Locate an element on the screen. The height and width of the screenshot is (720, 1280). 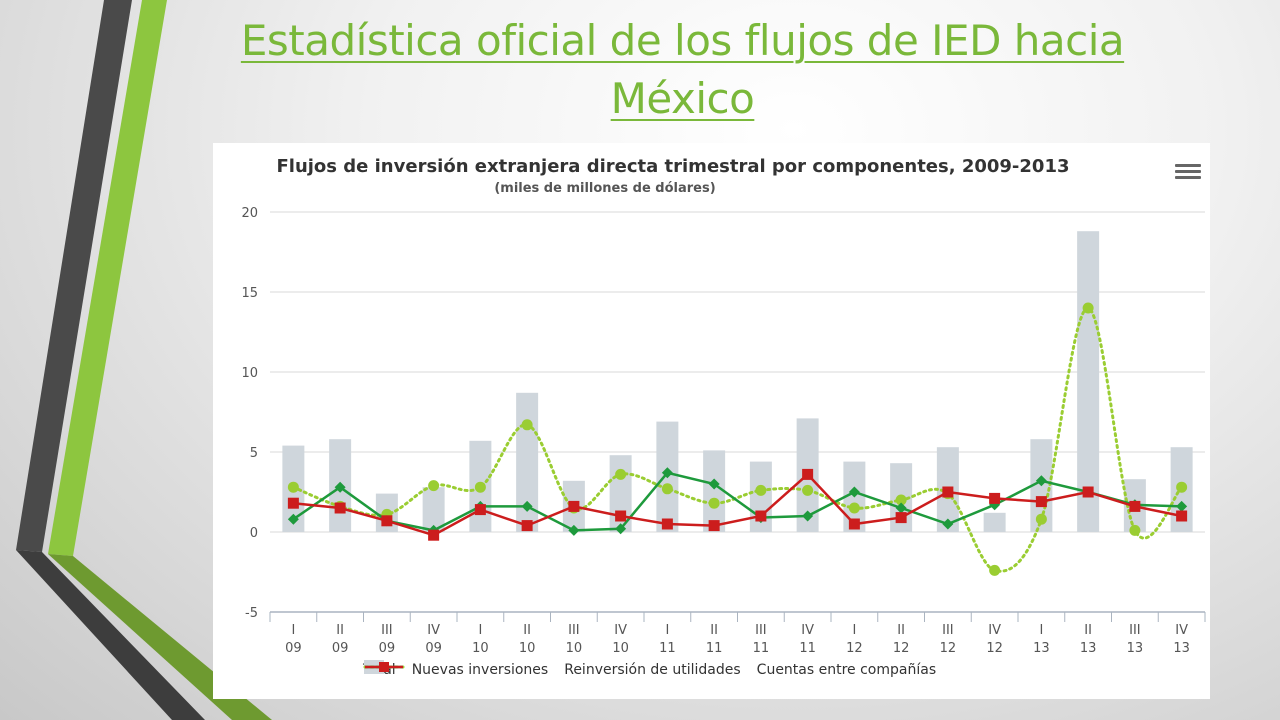
legend-item: Nuevas inversiones is located at coordinates (455, 670).